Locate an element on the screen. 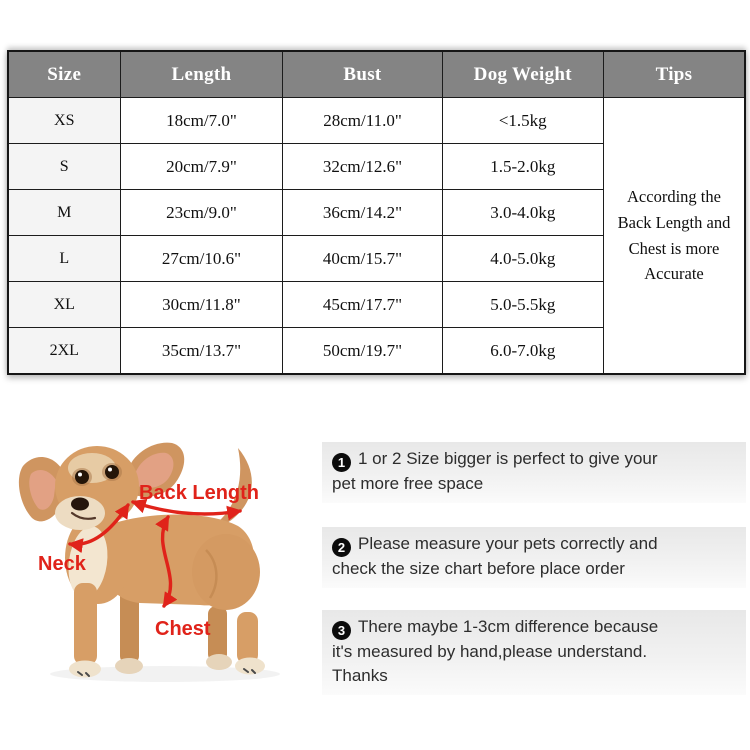  chest-label: Chest is located at coordinates (183, 629).